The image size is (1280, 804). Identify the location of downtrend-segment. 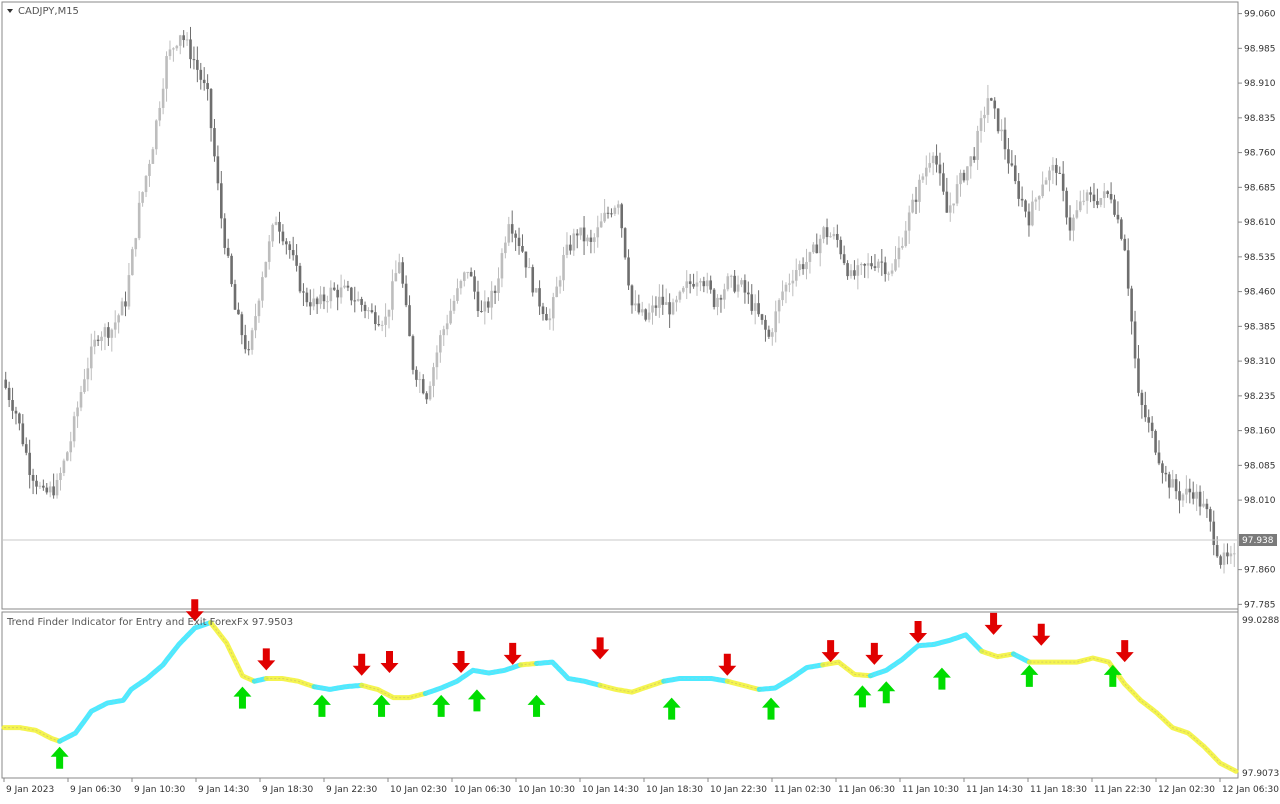
(997, 654).